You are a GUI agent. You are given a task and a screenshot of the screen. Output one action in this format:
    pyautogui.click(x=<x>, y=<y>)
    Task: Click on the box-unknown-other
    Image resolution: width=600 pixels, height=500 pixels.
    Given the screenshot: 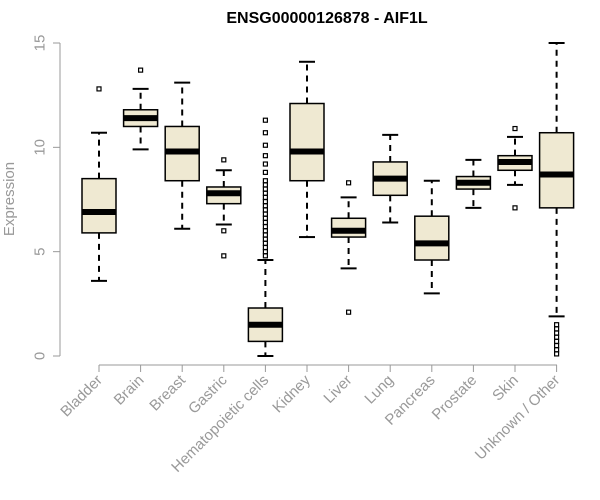 What is the action you would take?
    pyautogui.click(x=556, y=199)
    